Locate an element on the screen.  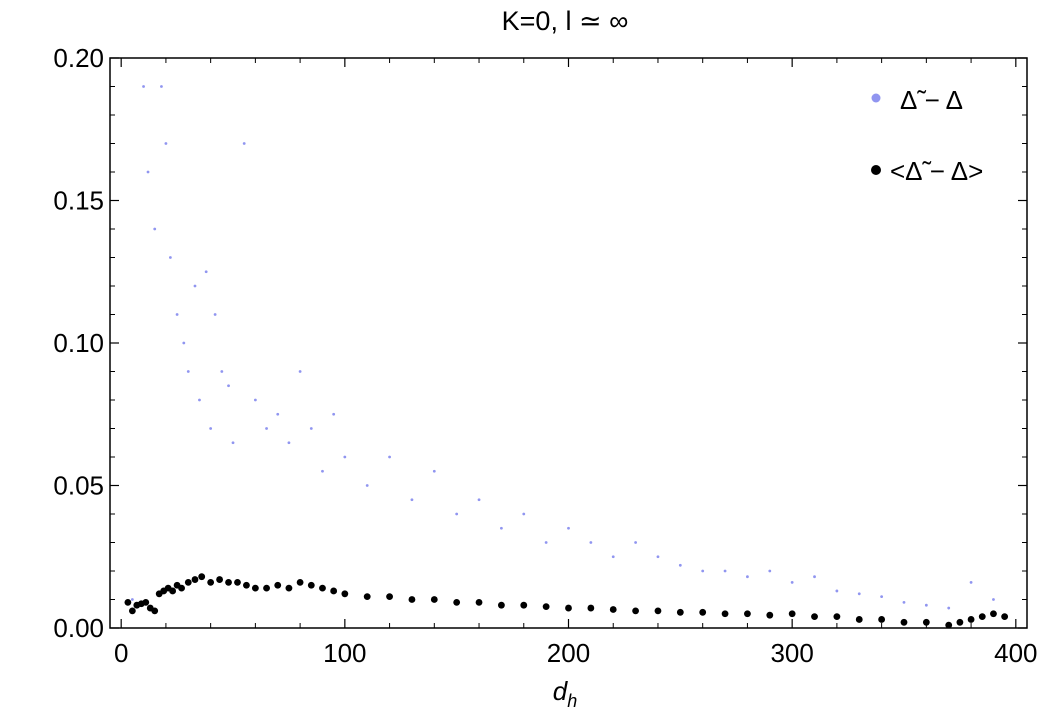
legend: Δ̃ − Δ <Δ̃ − Δ> is located at coordinates (927, 135).